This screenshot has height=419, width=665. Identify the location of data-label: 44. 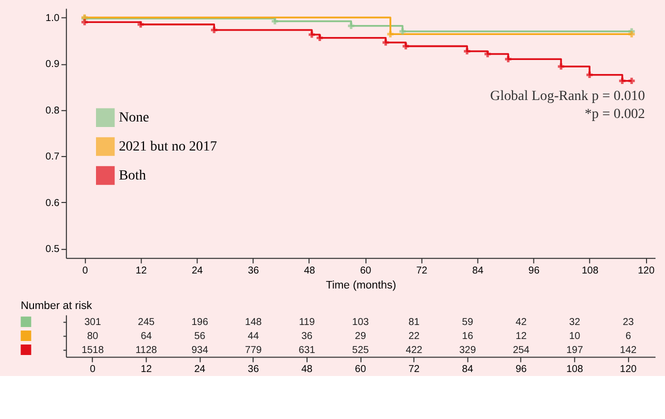
(254, 336).